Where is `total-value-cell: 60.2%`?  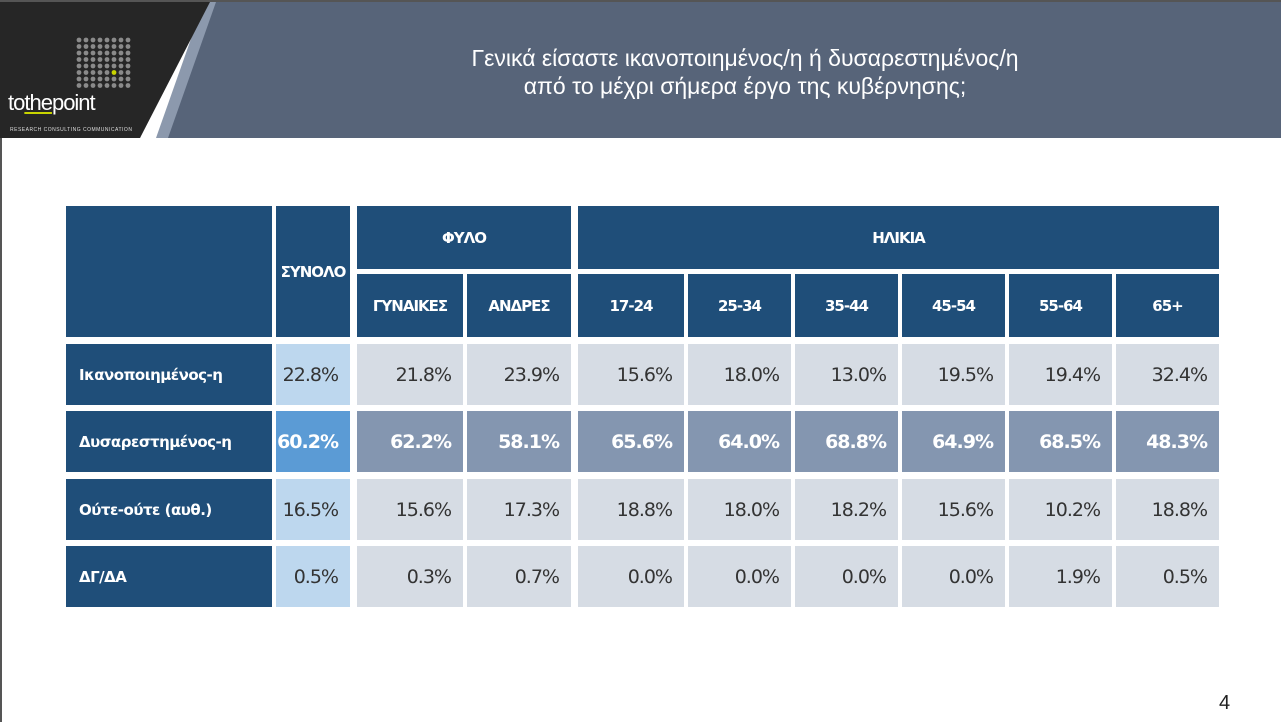 total-value-cell: 60.2% is located at coordinates (313, 441).